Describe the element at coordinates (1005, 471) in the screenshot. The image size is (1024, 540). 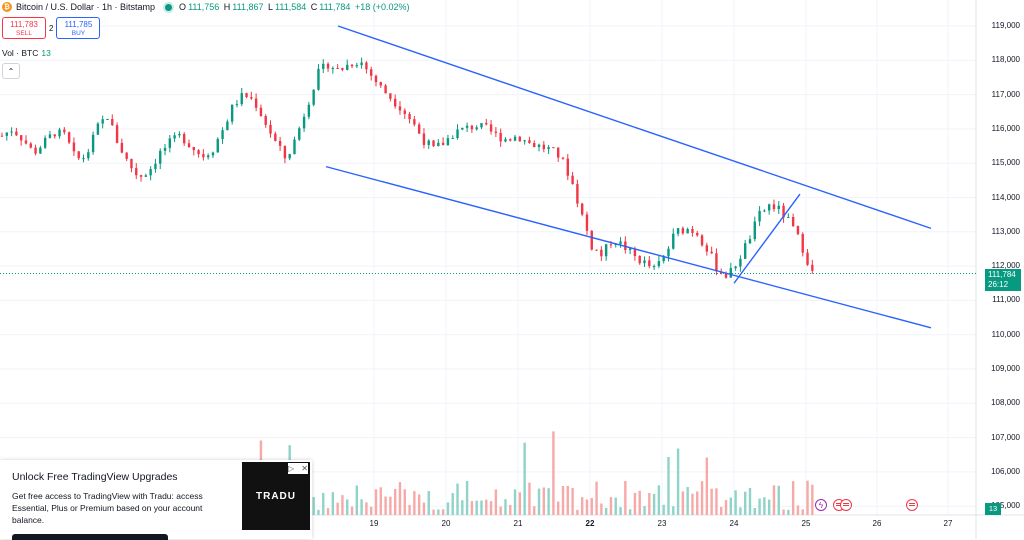
I see `price-tick-label: 106,000` at that location.